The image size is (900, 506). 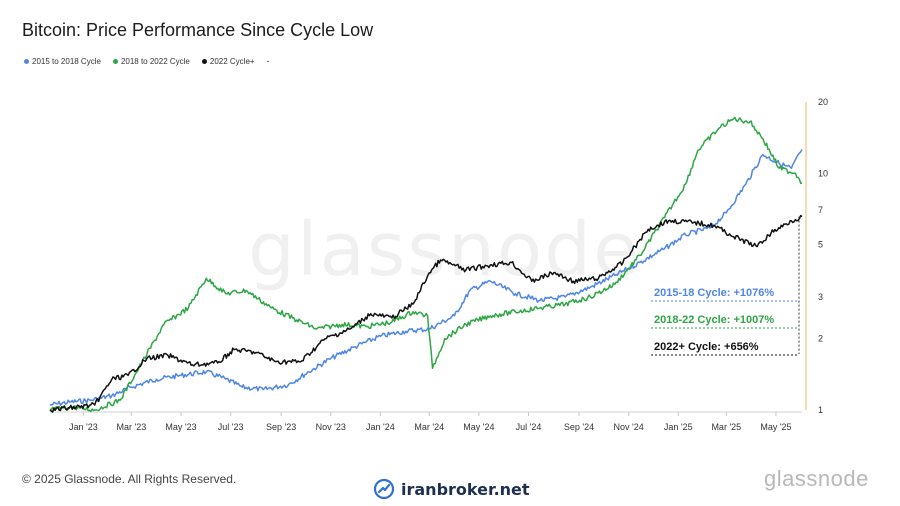 I want to click on glassnode-logo: glassnode, so click(x=816, y=478).